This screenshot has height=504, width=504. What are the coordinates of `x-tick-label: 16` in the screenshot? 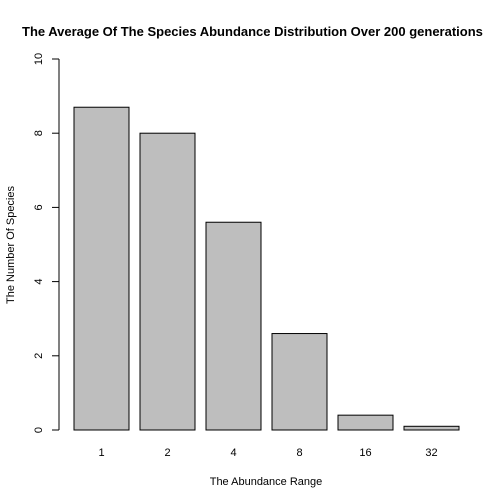 It's located at (365, 453).